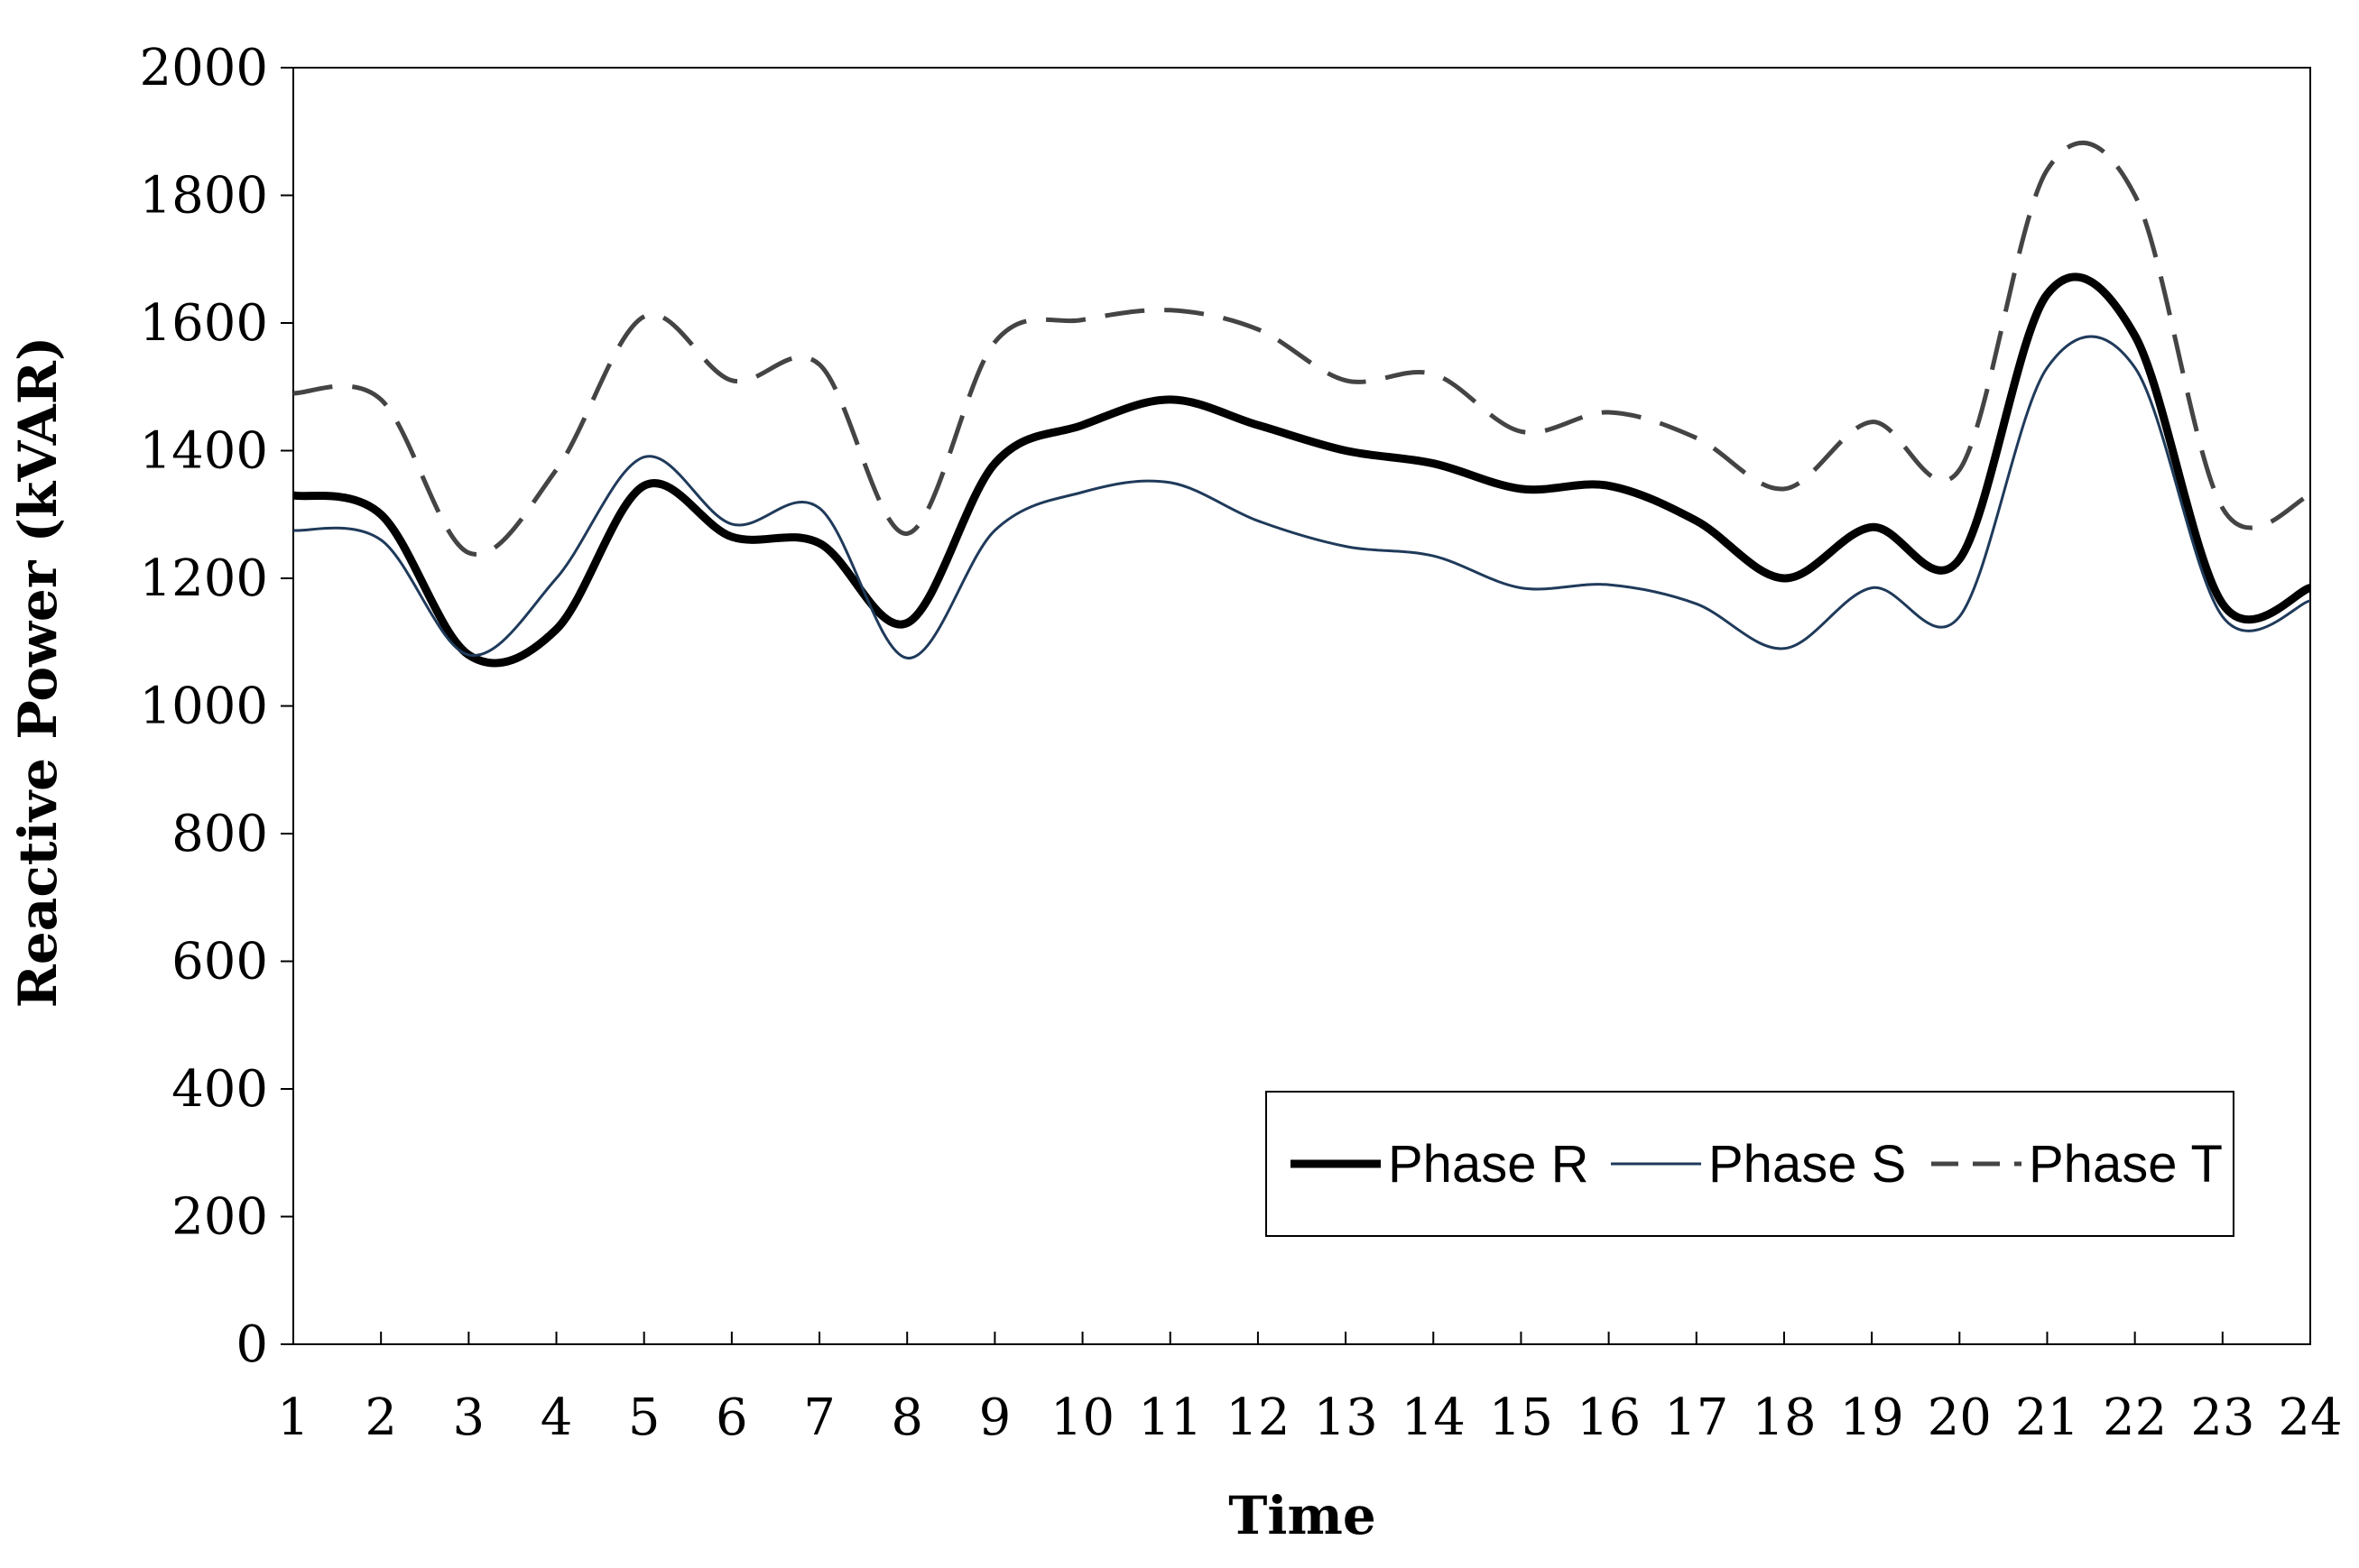 The image size is (2359, 1568). I want to click on y-tick-label: 1600, so click(203, 323).